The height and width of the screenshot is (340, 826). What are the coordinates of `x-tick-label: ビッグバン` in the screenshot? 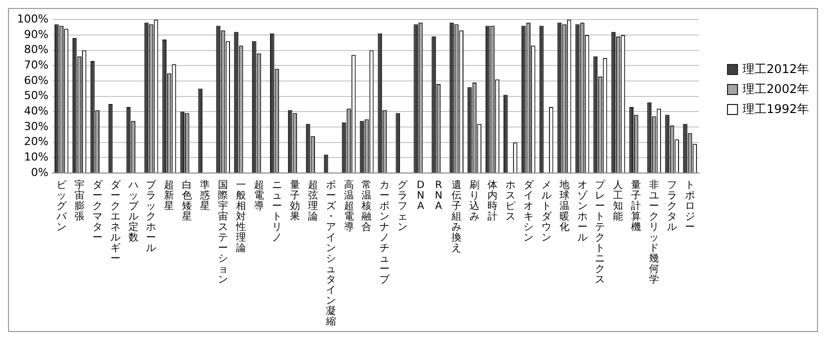 It's located at (61, 206).